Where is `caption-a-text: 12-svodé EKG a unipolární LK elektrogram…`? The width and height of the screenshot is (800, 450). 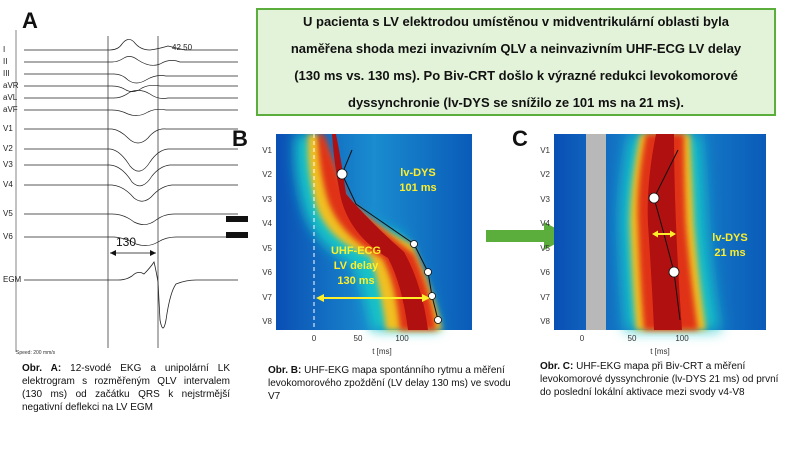 caption-a-text: 12-svodé EKG a unipolární LK elektrogram… is located at coordinates (126, 388).